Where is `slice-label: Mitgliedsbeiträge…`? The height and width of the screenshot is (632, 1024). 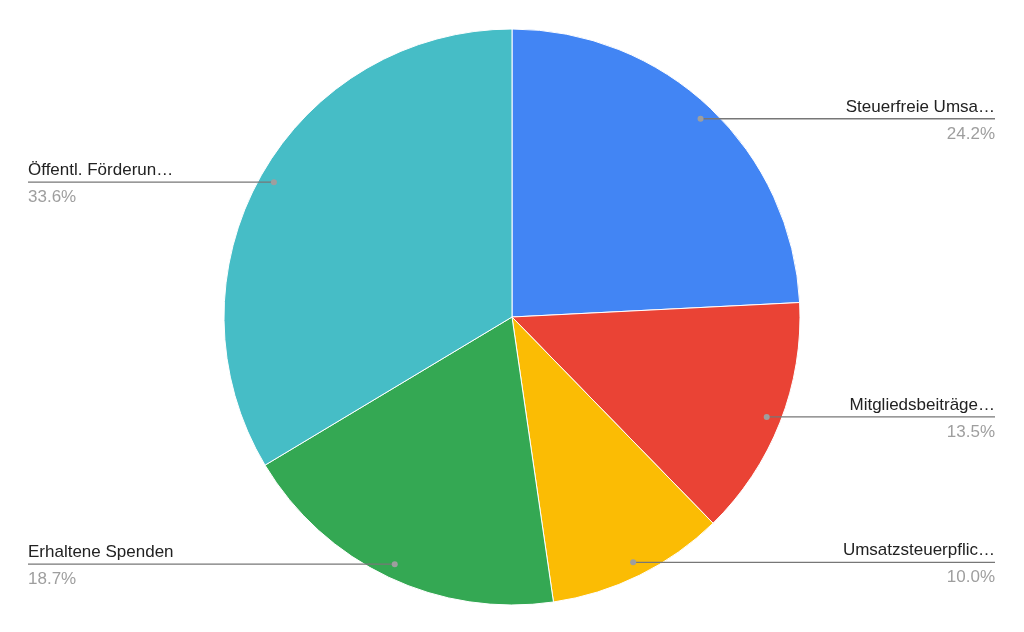
slice-label: Mitgliedsbeiträge… is located at coordinates (922, 404).